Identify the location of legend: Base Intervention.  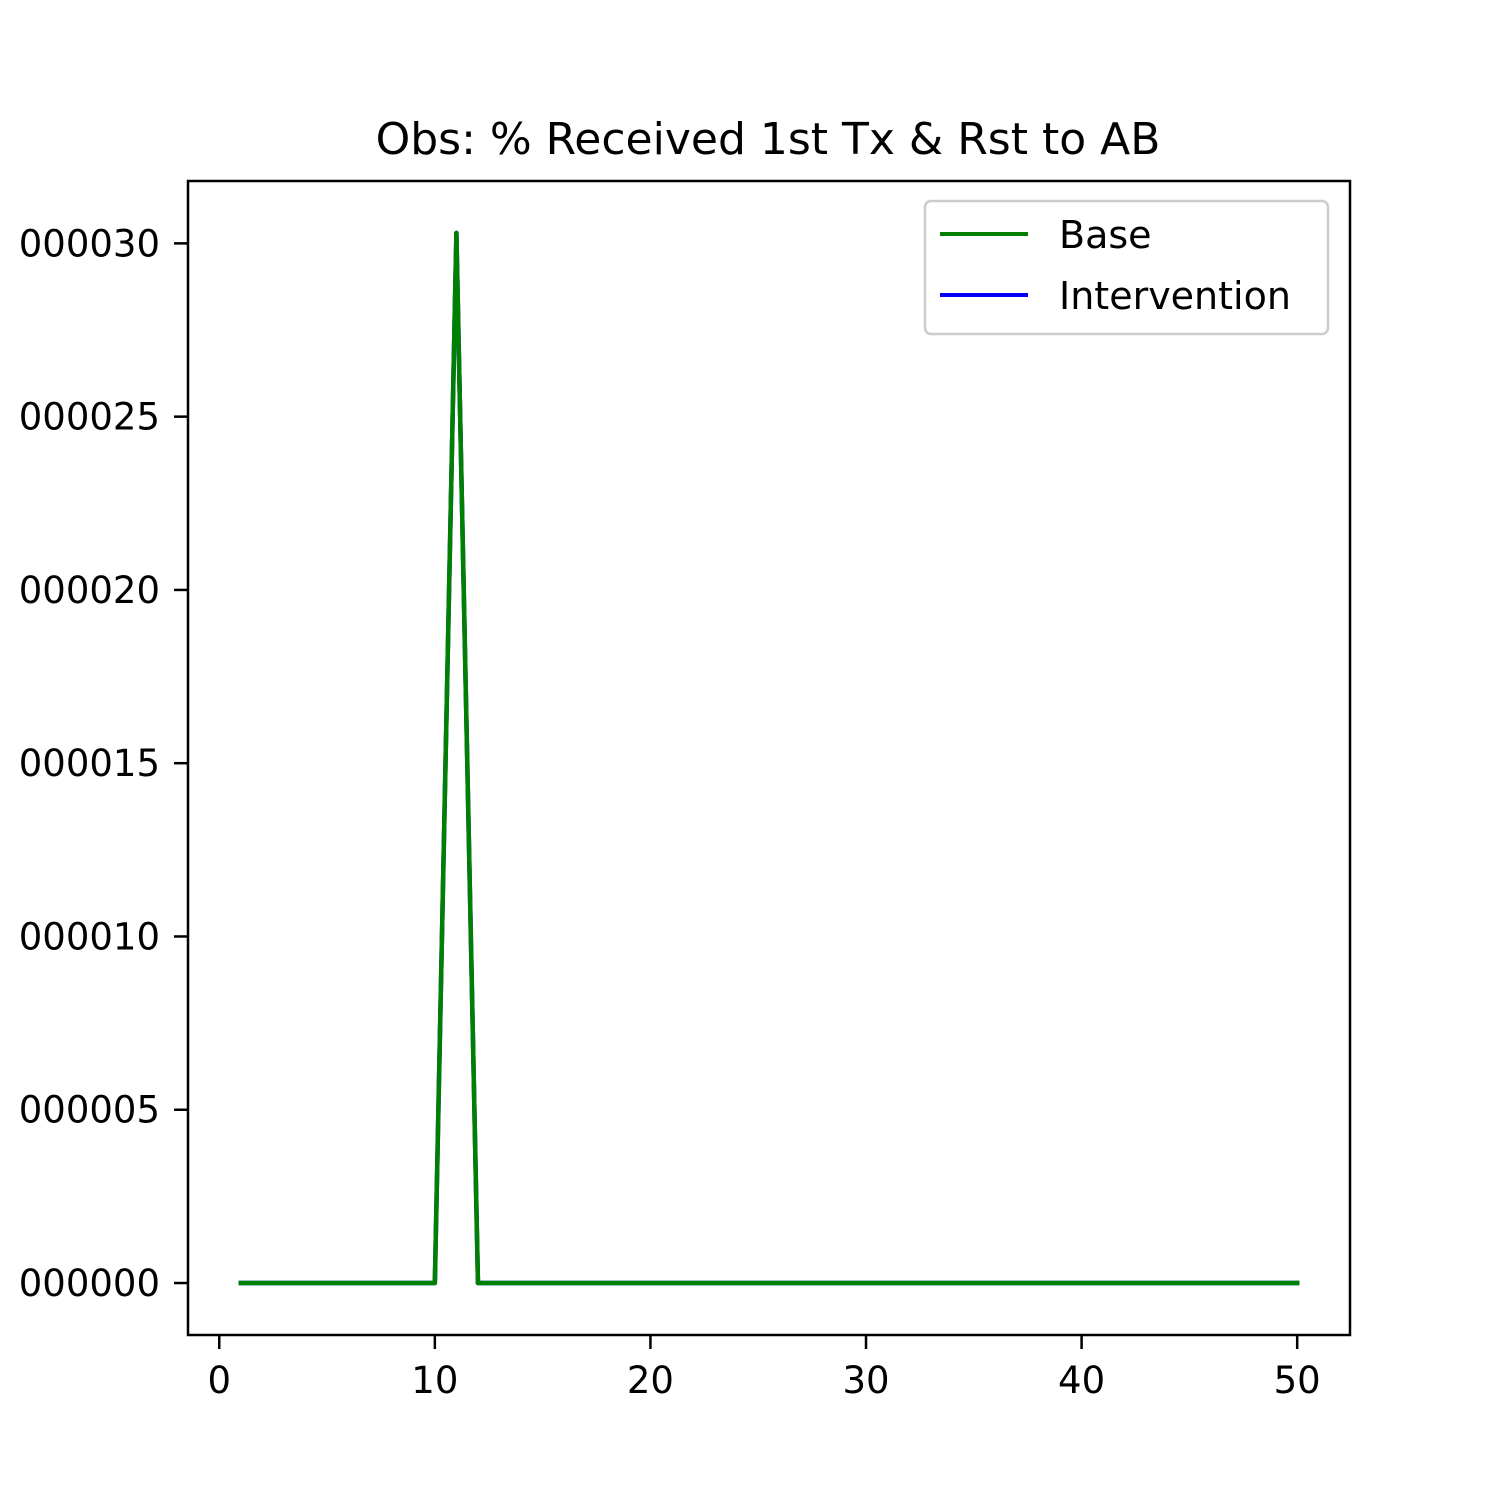
(1126, 267).